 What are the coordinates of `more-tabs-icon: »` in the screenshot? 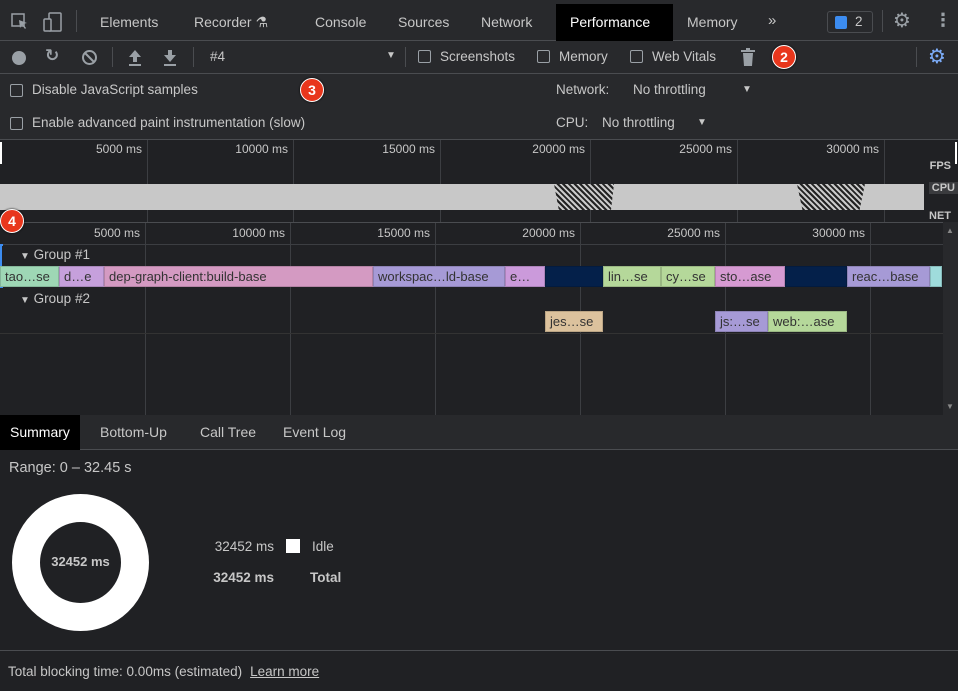 It's located at (772, 20).